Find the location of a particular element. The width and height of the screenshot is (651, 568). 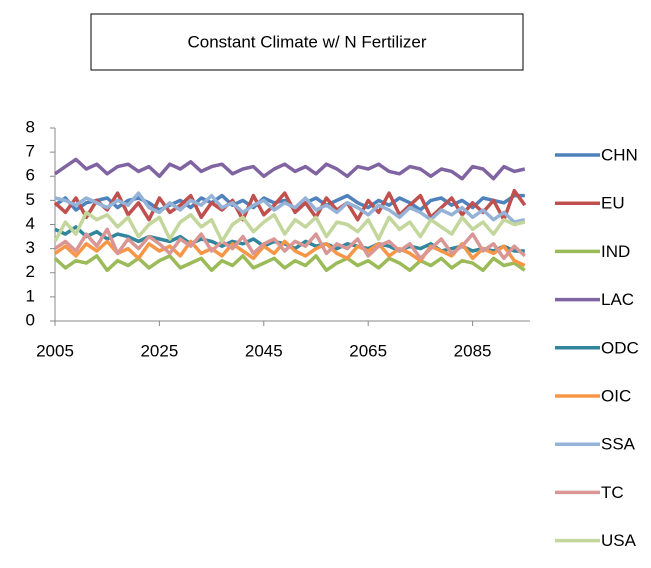

x-tick-label: 2005 is located at coordinates (55, 350).